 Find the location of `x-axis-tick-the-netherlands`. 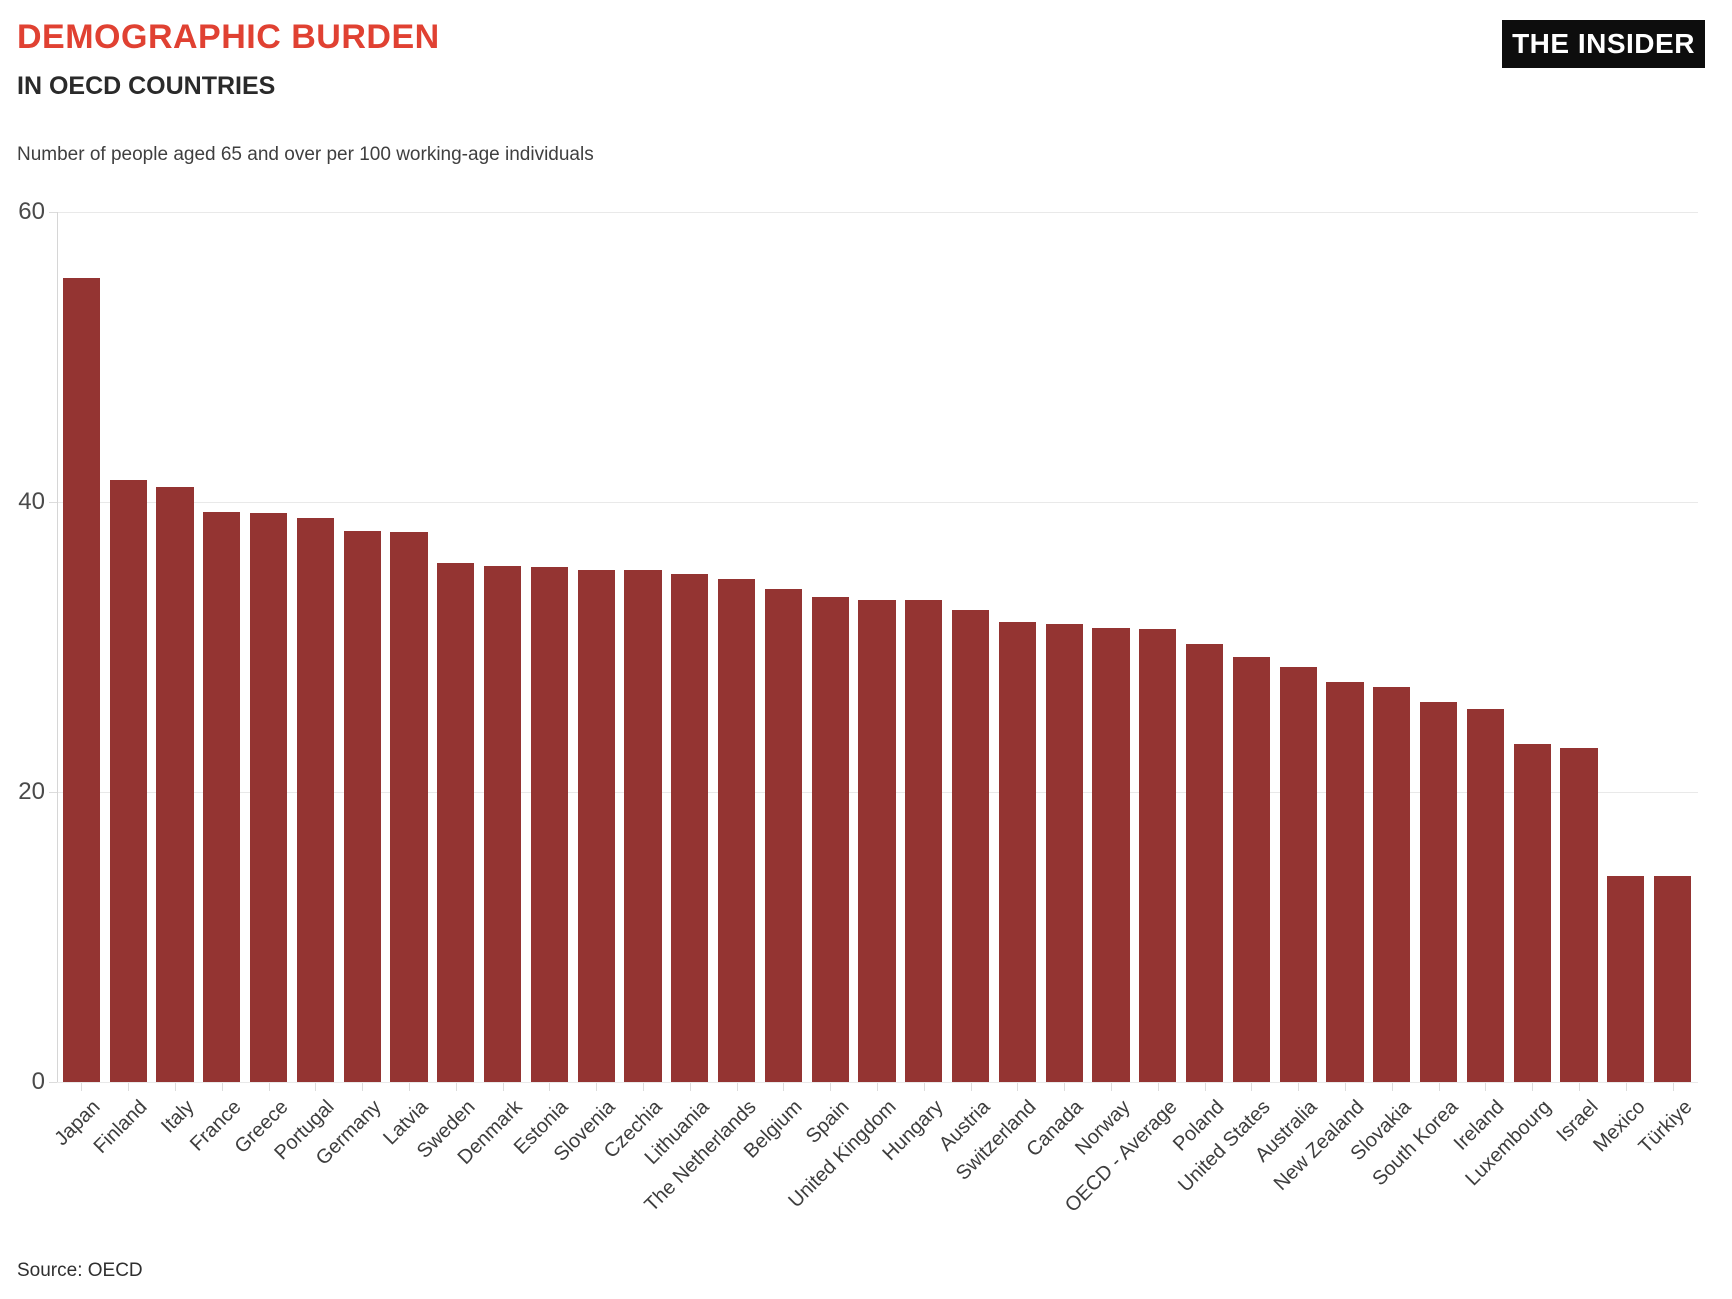

x-axis-tick-the-netherlands is located at coordinates (737, 1087).